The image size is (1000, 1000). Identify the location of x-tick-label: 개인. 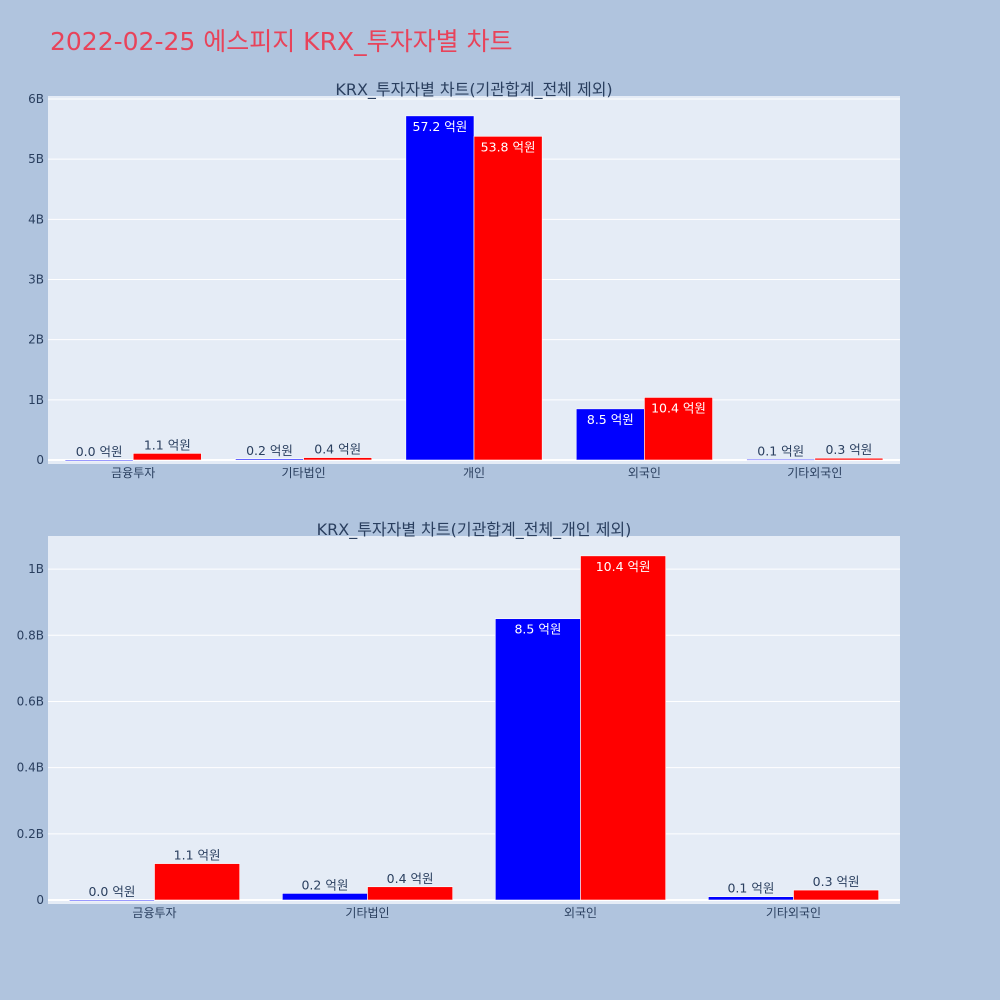
(474, 473).